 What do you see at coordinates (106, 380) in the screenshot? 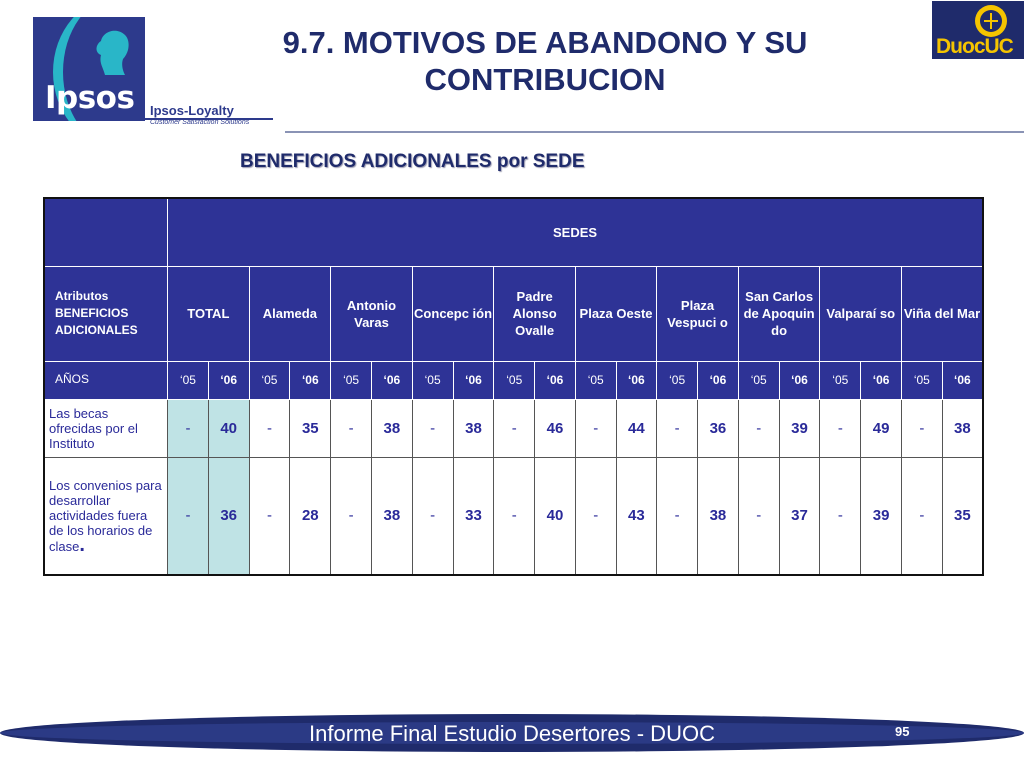
I see `years-label: AÑOS` at bounding box center [106, 380].